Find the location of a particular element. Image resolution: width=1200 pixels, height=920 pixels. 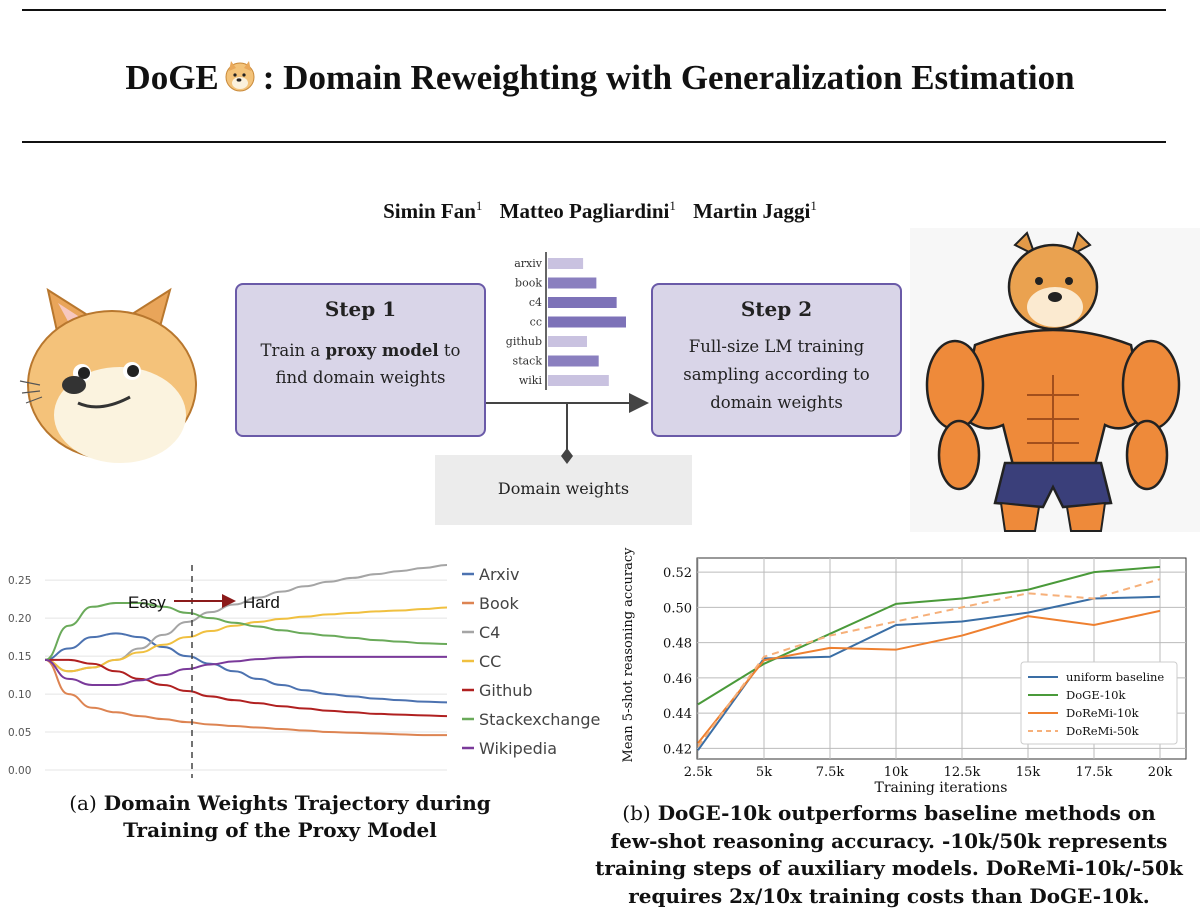

x-tick-label: 10k is located at coordinates (896, 772).